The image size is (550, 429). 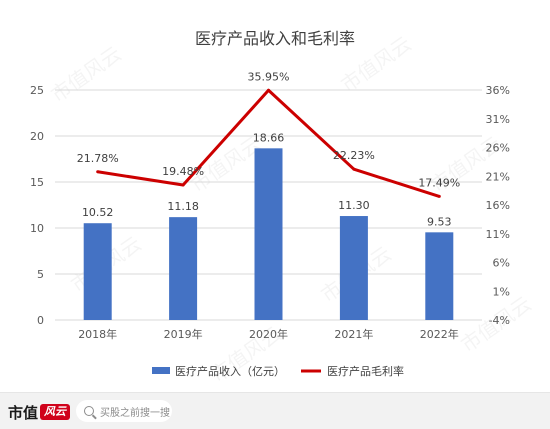 What do you see at coordinates (275, 410) in the screenshot?
I see `footer-bar: 市值 风云 买股之前搜一搜` at bounding box center [275, 410].